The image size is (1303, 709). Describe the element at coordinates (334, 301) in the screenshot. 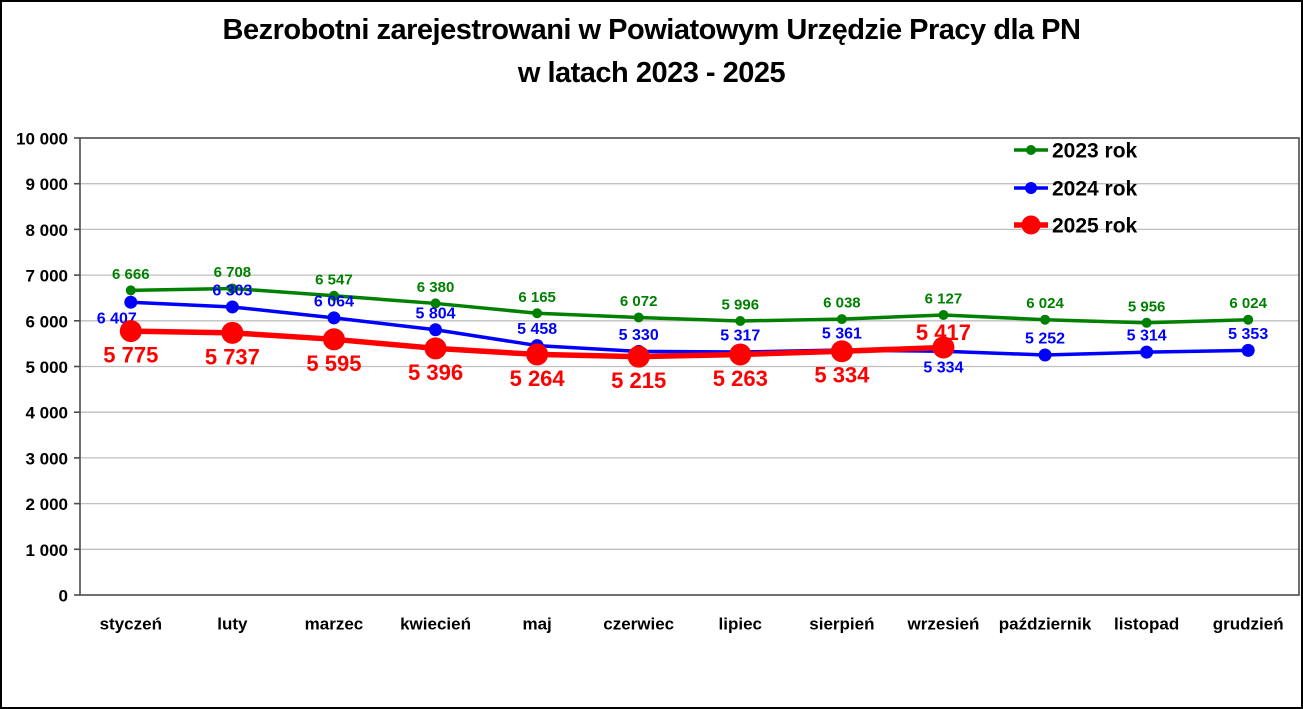

I see `data-label-s2-2: 6 064` at that location.